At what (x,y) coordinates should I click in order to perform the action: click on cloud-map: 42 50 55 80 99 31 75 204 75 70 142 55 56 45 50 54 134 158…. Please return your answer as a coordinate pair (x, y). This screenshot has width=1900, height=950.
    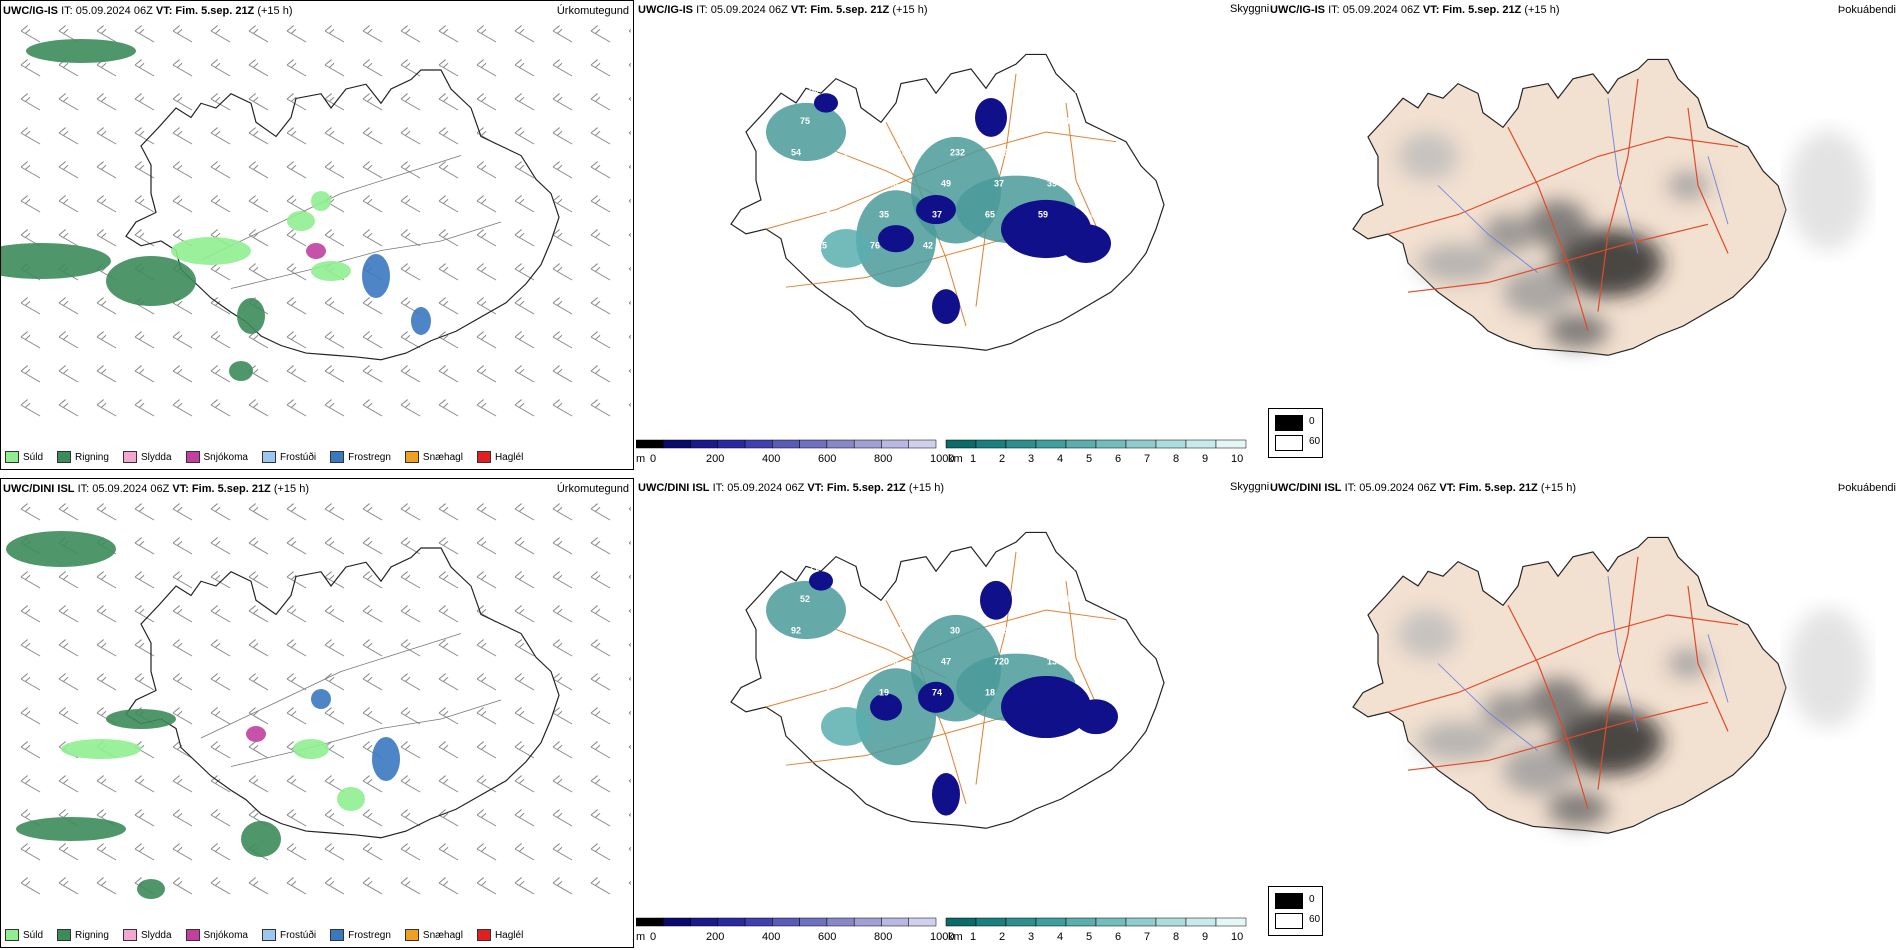
    Looking at the image, I should click on (947, 202).